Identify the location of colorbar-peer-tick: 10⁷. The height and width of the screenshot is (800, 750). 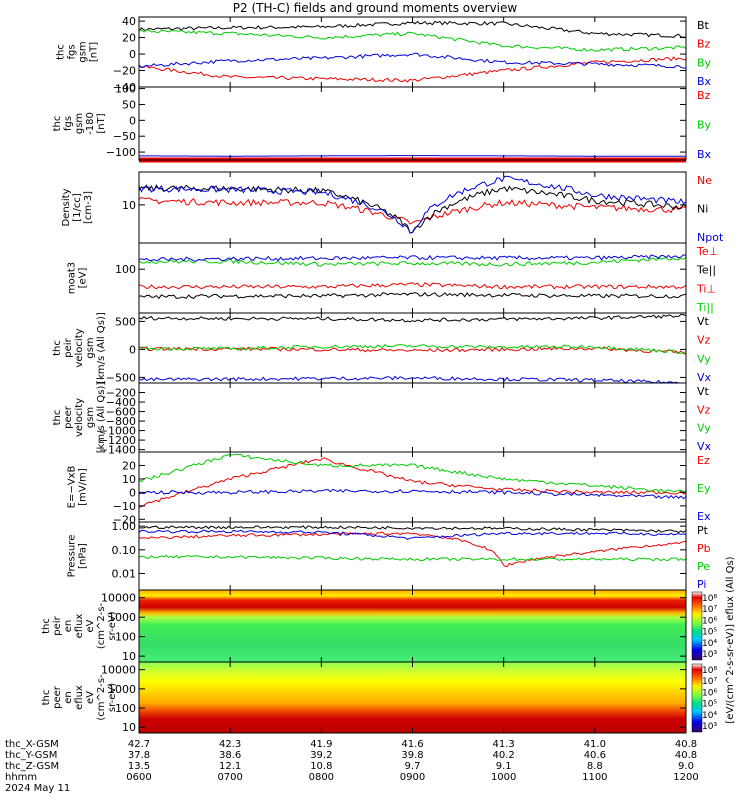
(709, 682).